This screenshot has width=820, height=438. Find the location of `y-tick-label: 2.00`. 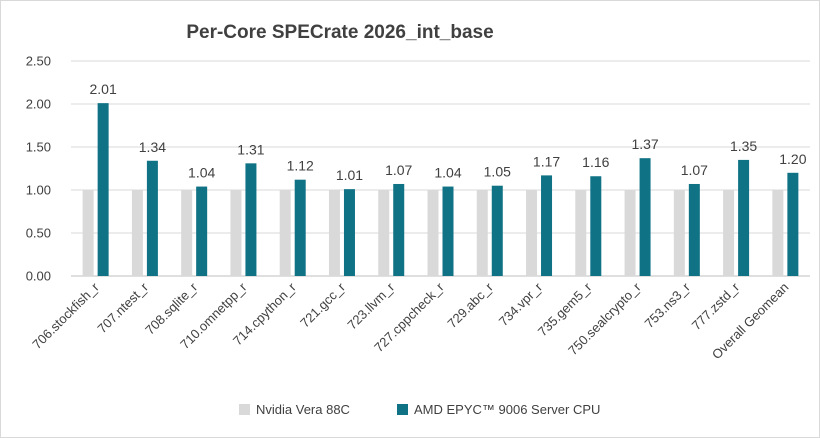

y-tick-label: 2.00 is located at coordinates (38, 104).